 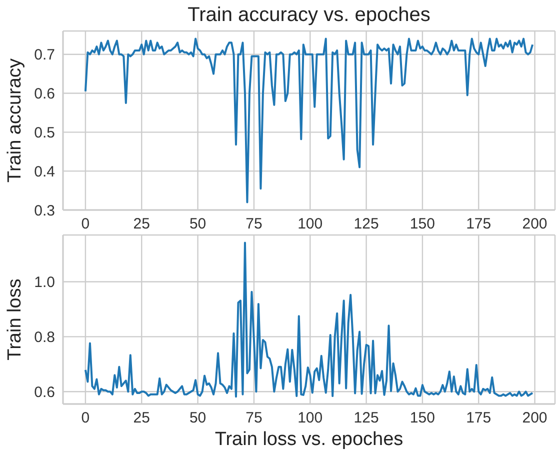 What do you see at coordinates (44, 283) in the screenshot?
I see `y-tick-label: 1.0` at bounding box center [44, 283].